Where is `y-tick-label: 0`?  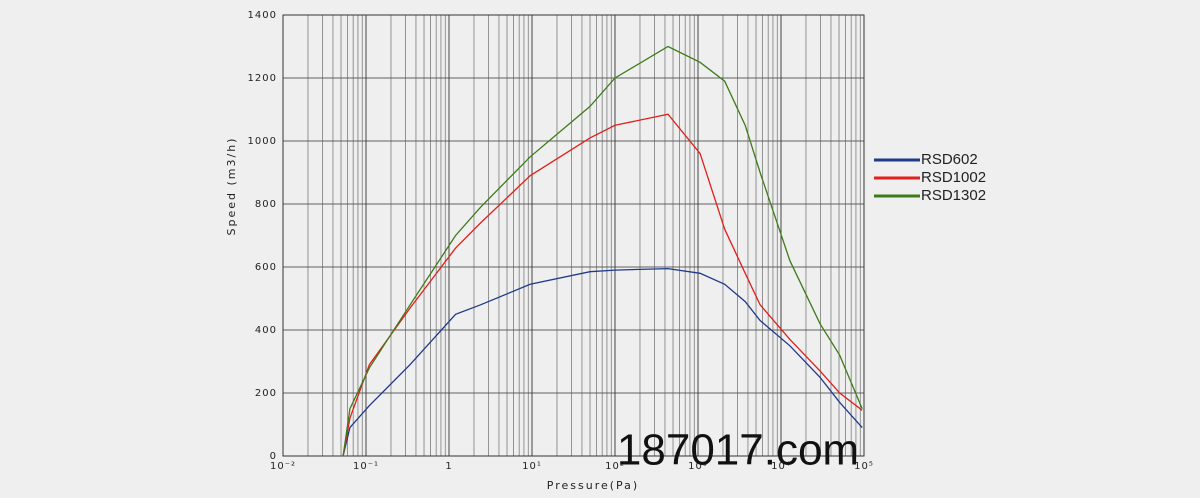 y-tick-label: 0 is located at coordinates (273, 456).